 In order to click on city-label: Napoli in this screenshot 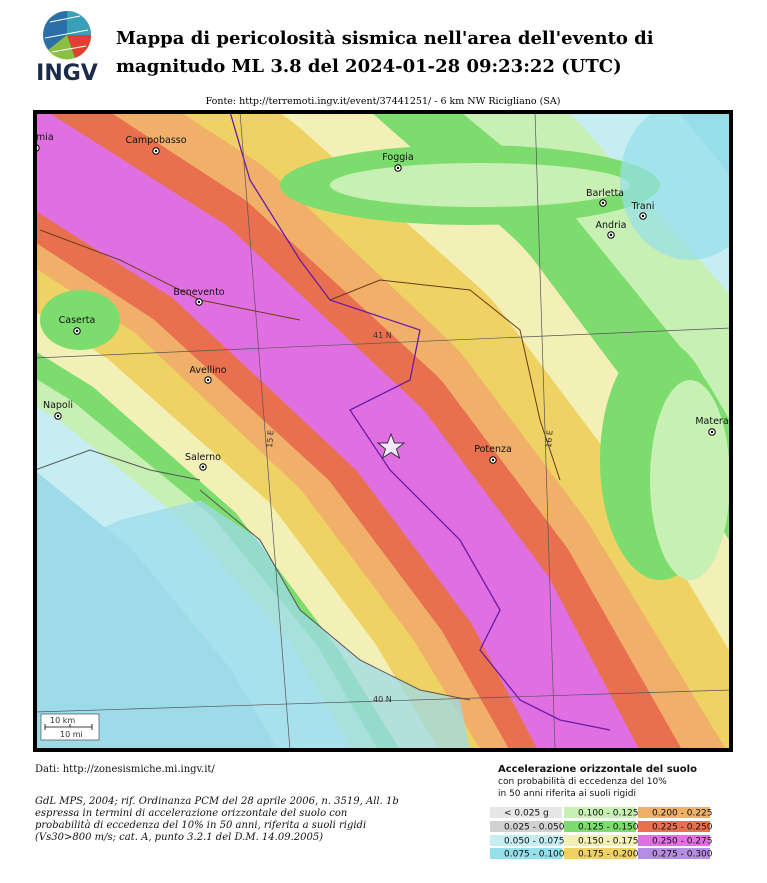, I will do `click(58, 405)`.